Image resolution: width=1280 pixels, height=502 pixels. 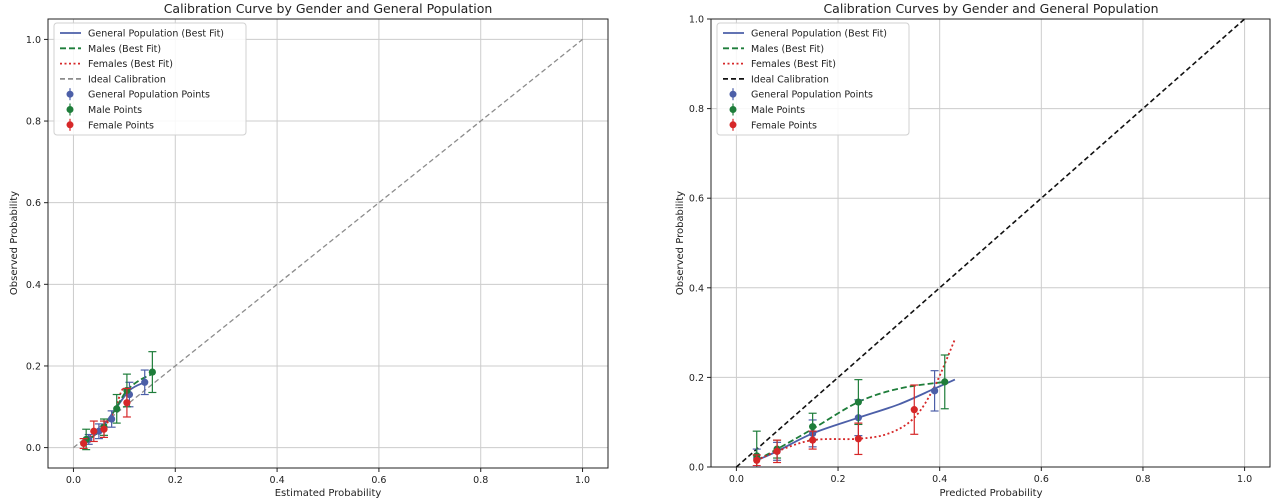 What do you see at coordinates (991, 493) in the screenshot?
I see `x-axis-label: Predicted Probability` at bounding box center [991, 493].